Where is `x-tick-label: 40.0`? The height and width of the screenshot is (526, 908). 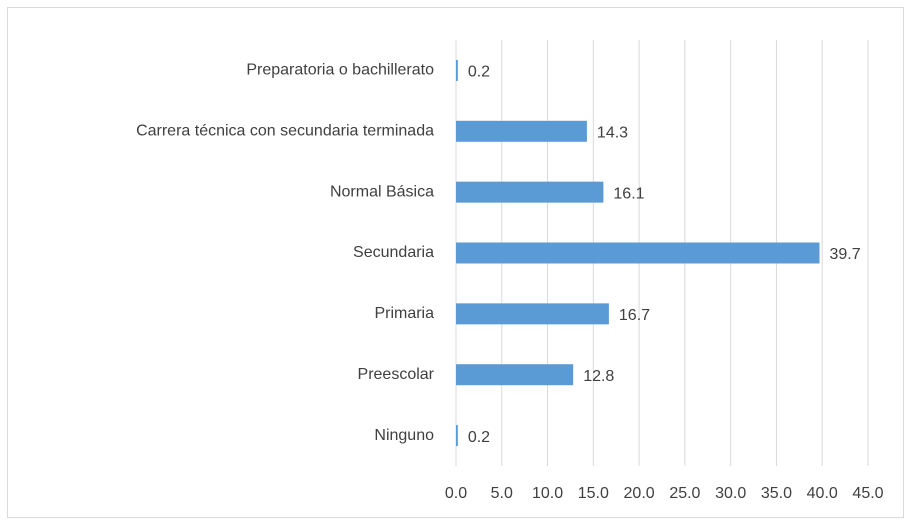 x-tick-label: 40.0 is located at coordinates (822, 493).